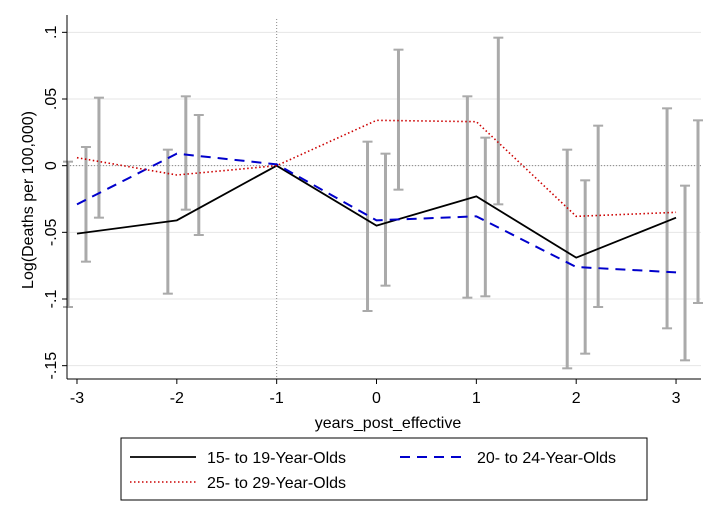  Describe the element at coordinates (177, 398) in the screenshot. I see `x-tick-label: -2` at that location.